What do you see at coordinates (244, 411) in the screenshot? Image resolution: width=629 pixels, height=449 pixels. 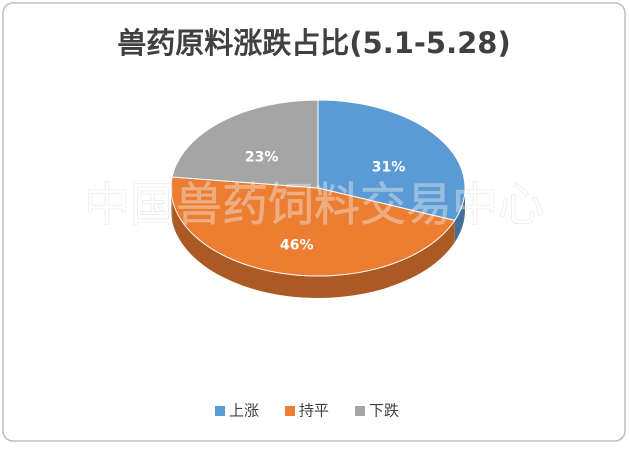 I see `legend-label: 上涨` at bounding box center [244, 411].